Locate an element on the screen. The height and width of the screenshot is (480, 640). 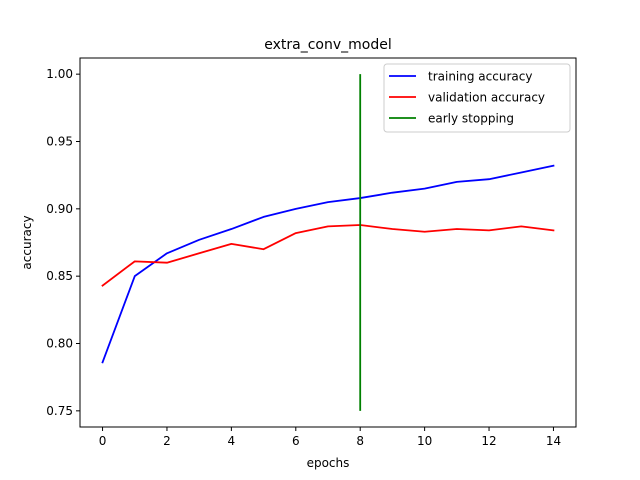
legend-box is located at coordinates (477, 98).